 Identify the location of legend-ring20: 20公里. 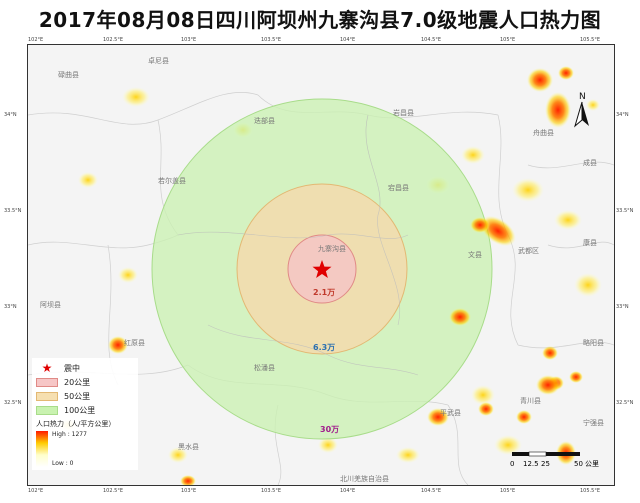
(85, 382).